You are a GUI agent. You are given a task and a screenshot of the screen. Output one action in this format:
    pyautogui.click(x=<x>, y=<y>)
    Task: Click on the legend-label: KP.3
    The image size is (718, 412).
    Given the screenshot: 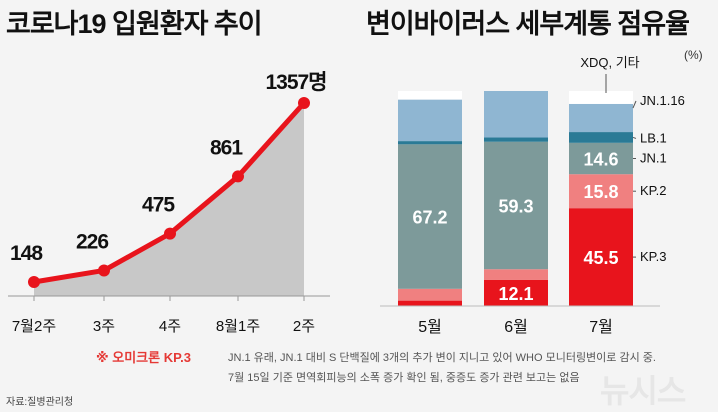 What is the action you would take?
    pyautogui.click(x=653, y=256)
    